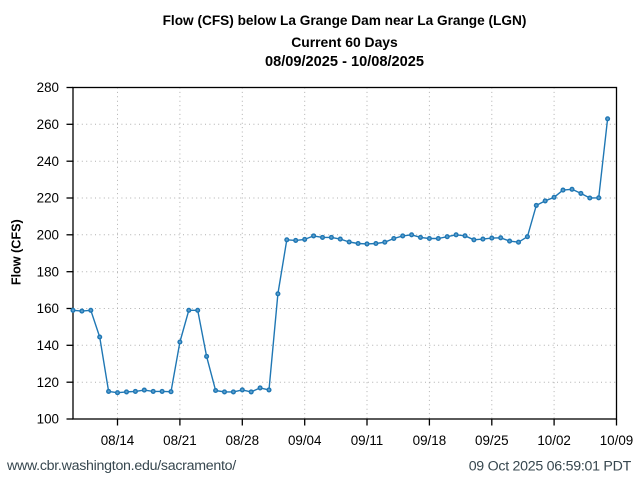 The image size is (640, 480). Describe the element at coordinates (243, 440) in the screenshot. I see `svg-text: 08/28` at that location.